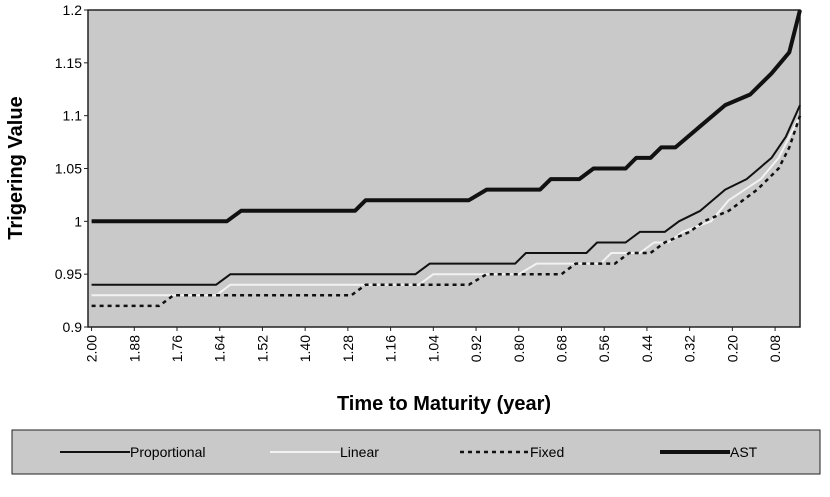 The width and height of the screenshot is (830, 497). What do you see at coordinates (220, 348) in the screenshot?
I see `x-tick-label: 1.64` at bounding box center [220, 348].